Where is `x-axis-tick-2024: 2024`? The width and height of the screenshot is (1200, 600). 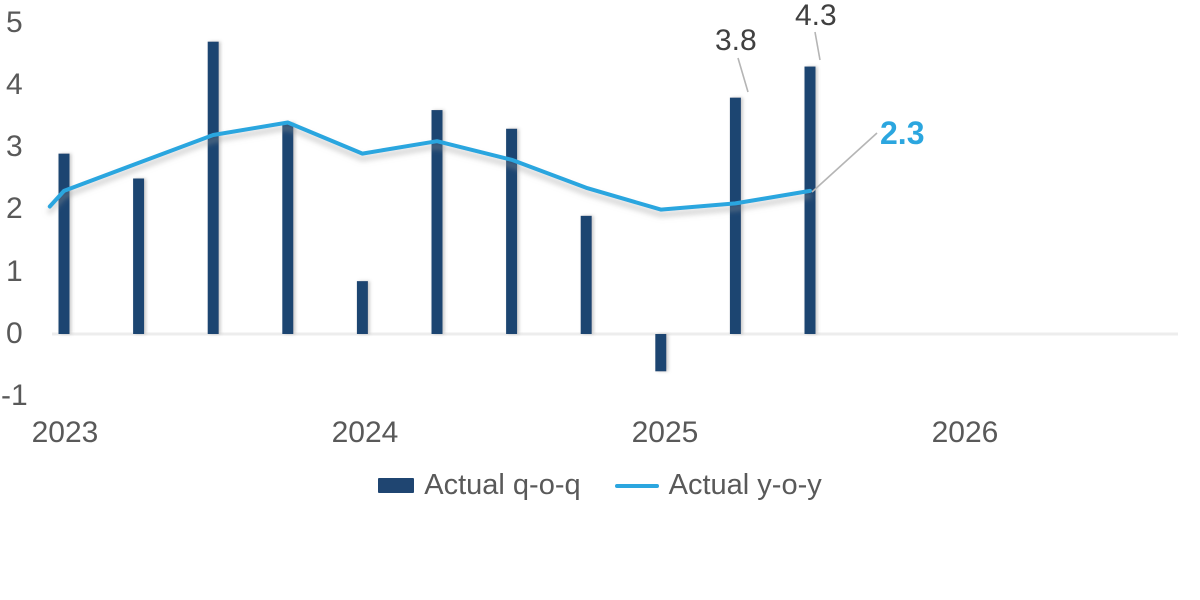
x-axis-tick-2024: 2024 is located at coordinates (365, 432).